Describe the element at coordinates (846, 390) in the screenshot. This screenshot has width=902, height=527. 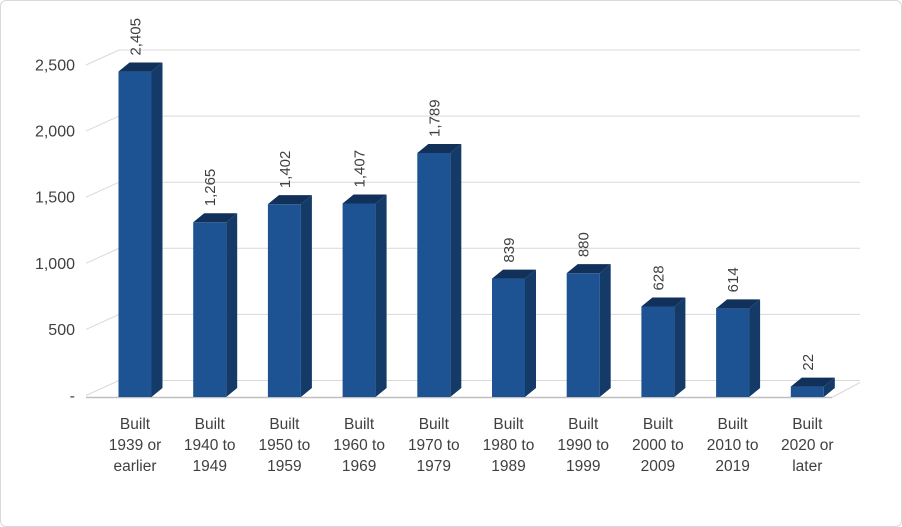
I see `floor-right-edge` at that location.